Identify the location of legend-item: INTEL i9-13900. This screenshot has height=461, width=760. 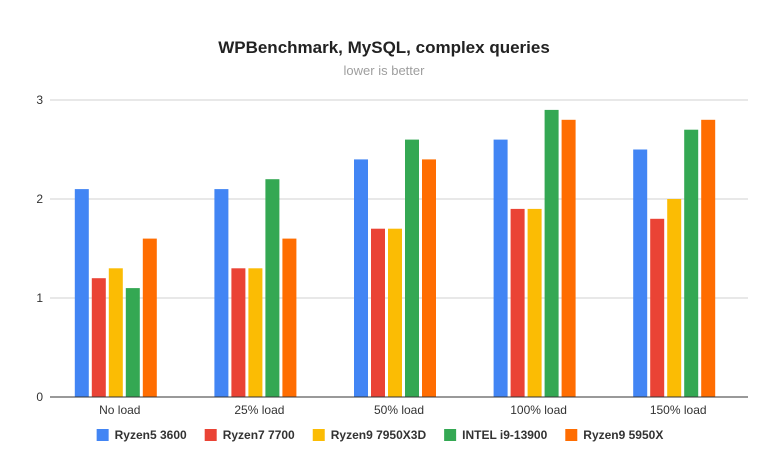
(496, 435).